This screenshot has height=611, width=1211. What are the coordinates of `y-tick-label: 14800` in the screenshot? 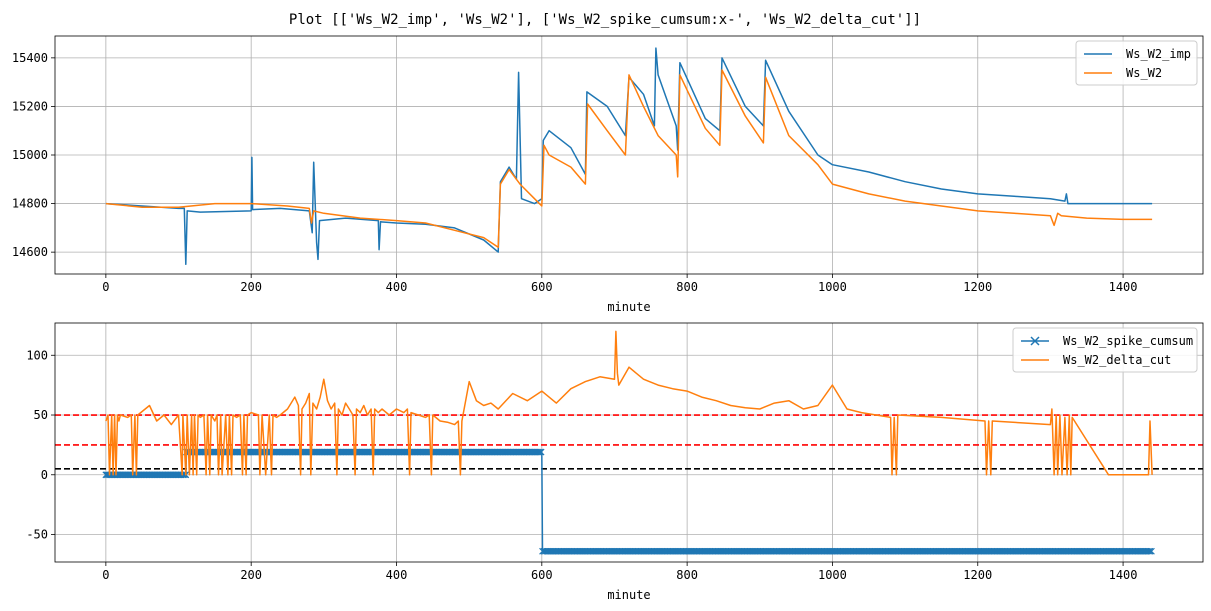 It's located at (30, 204).